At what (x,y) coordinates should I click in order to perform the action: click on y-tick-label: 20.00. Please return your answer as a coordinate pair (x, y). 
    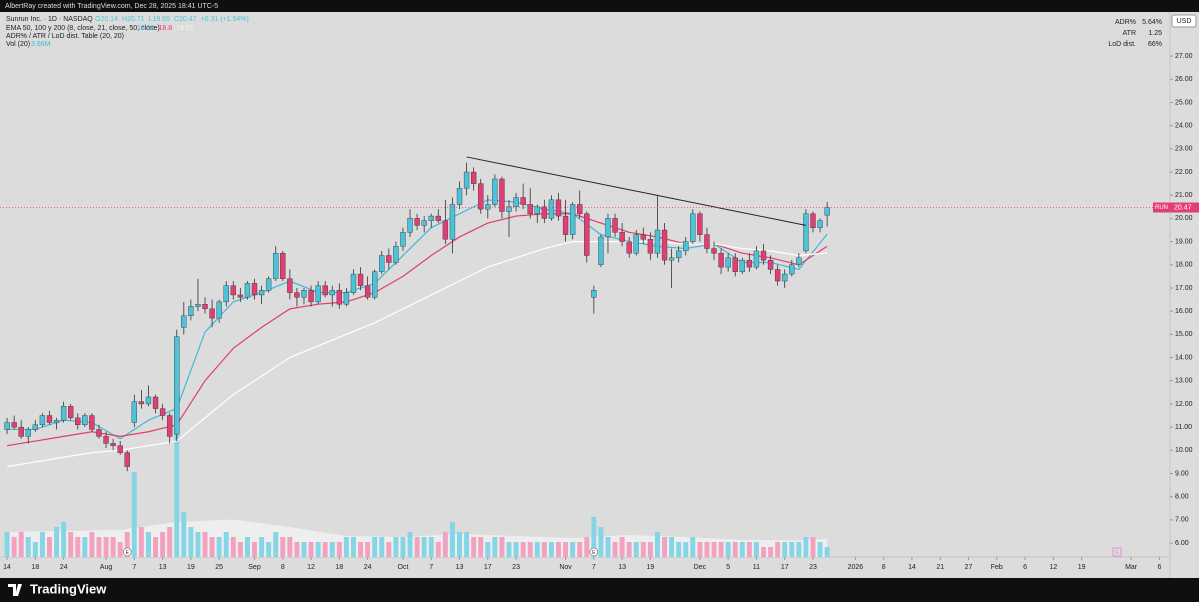
    Looking at the image, I should click on (1184, 218).